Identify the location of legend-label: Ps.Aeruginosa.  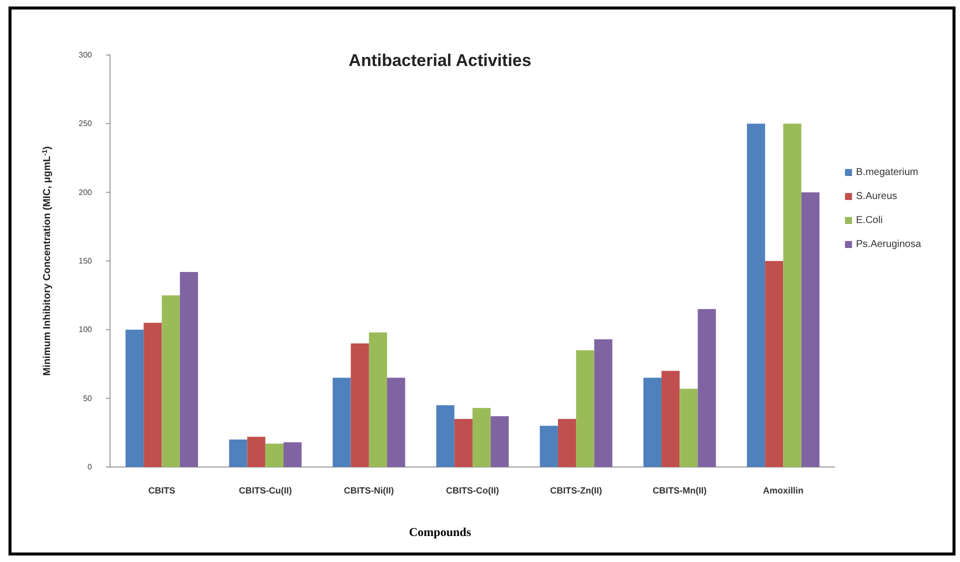
(889, 244).